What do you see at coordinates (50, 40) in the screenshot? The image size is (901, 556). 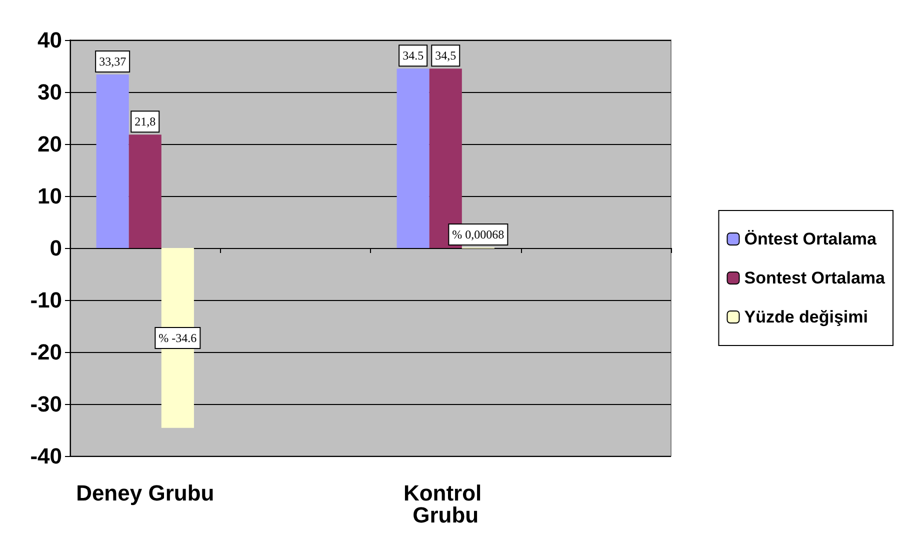 I see `y-tick-label: 40` at bounding box center [50, 40].